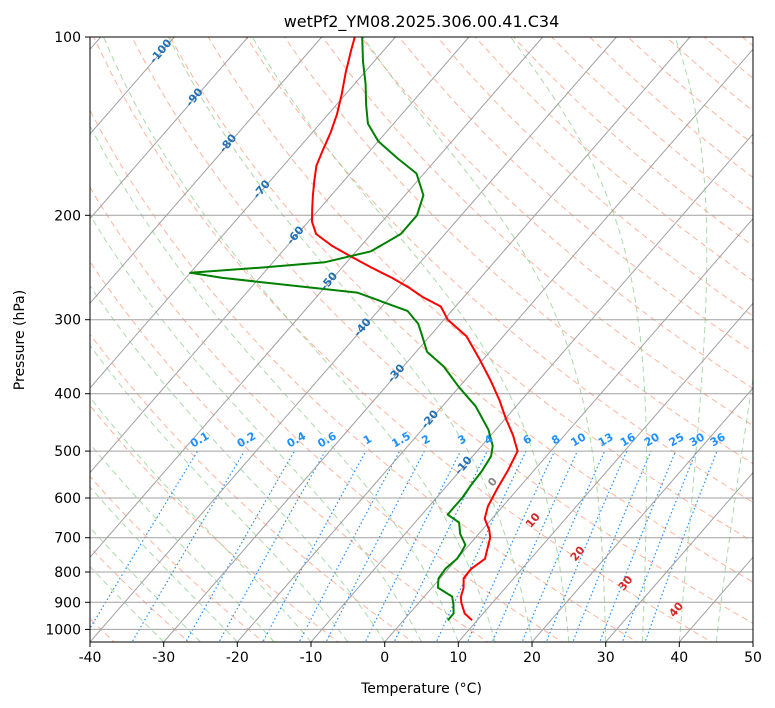 Image resolution: width=775 pixels, height=708 pixels. I want to click on y-tick-label: 600, so click(67, 499).